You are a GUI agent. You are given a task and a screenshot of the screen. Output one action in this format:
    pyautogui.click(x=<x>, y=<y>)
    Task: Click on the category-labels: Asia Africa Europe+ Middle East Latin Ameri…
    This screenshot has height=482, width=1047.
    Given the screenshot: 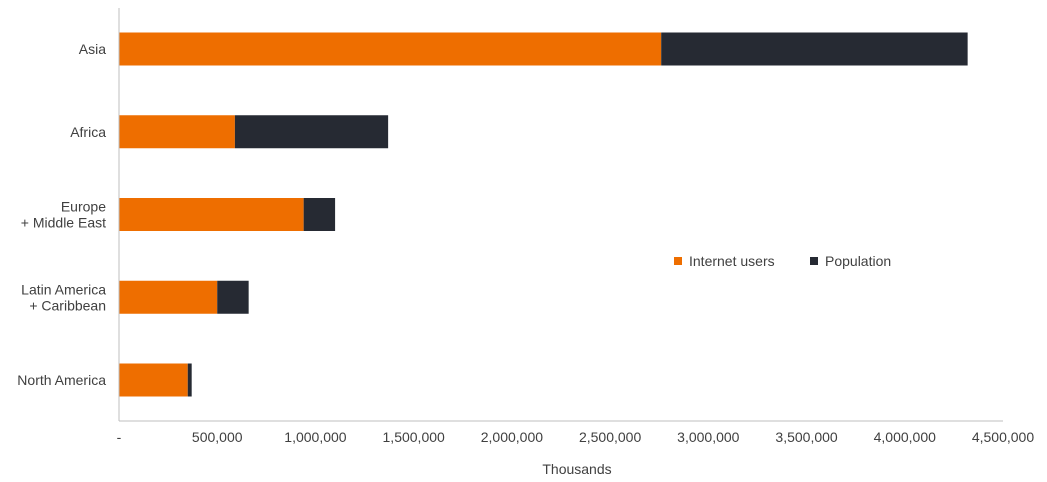 What is the action you would take?
    pyautogui.click(x=61, y=214)
    